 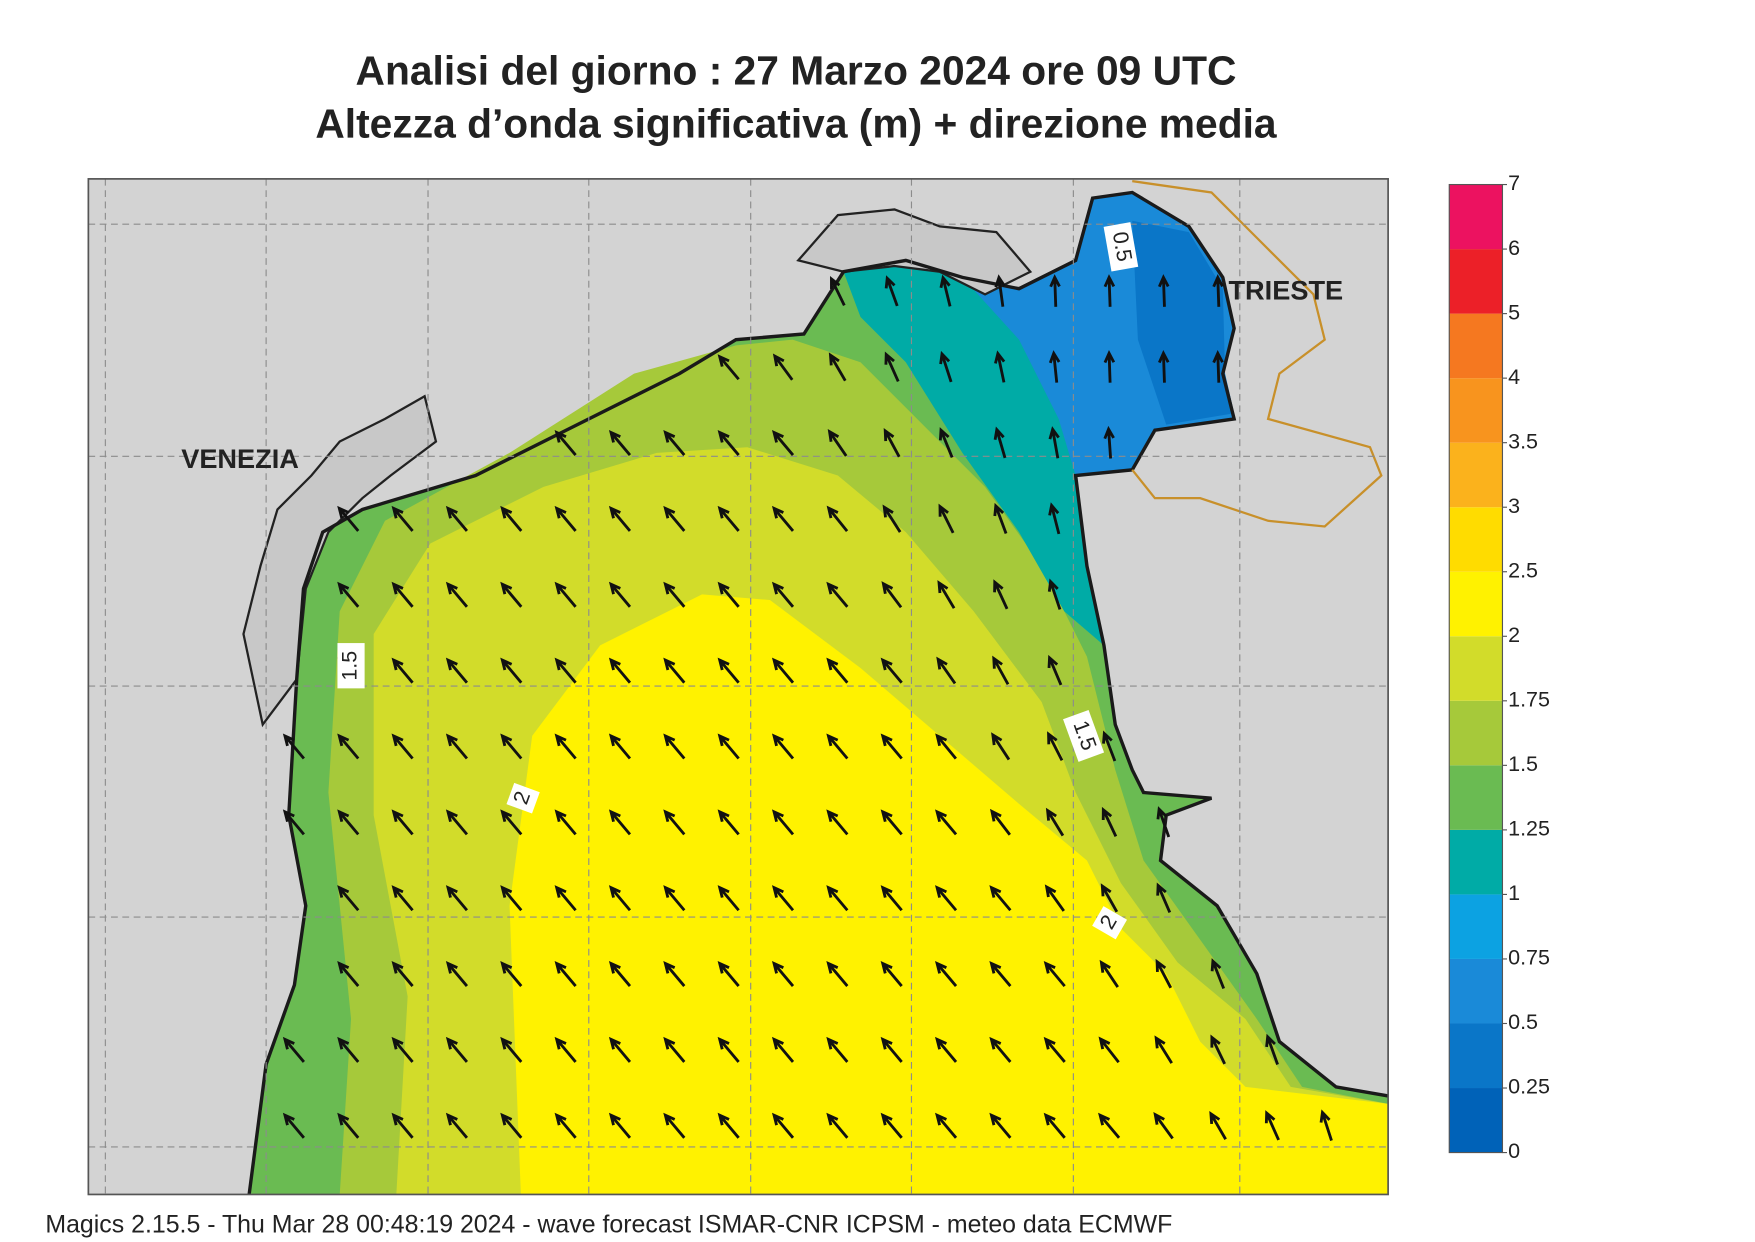 I want to click on colorbar-label: 0.5, so click(x=1523, y=1022).